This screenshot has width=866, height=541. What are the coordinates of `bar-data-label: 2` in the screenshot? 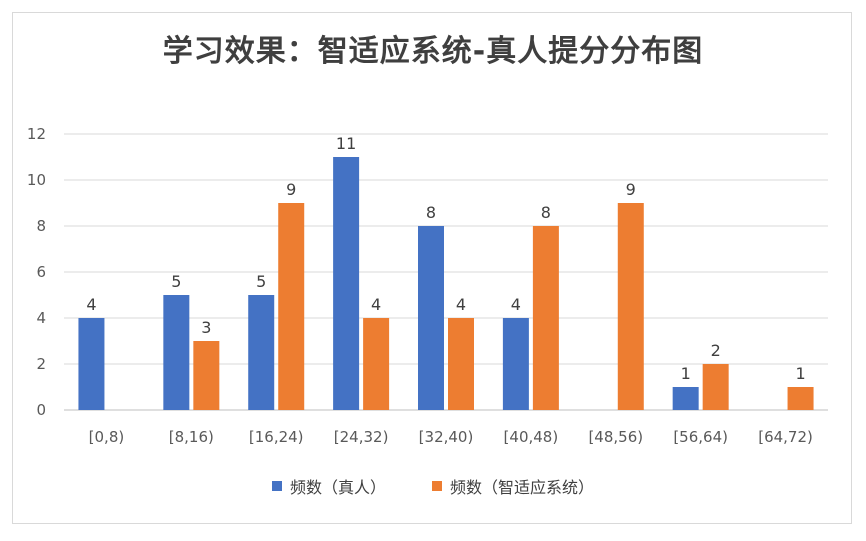 It's located at (716, 350).